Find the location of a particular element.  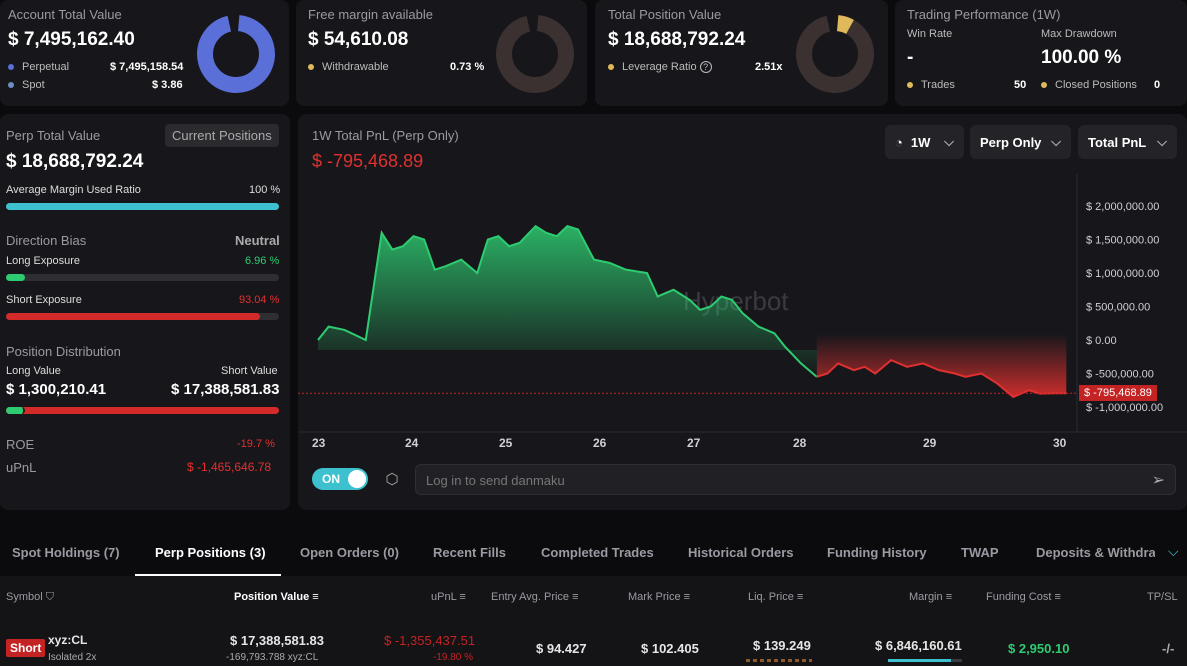

free-margin-title: Free margin available is located at coordinates (371, 14).